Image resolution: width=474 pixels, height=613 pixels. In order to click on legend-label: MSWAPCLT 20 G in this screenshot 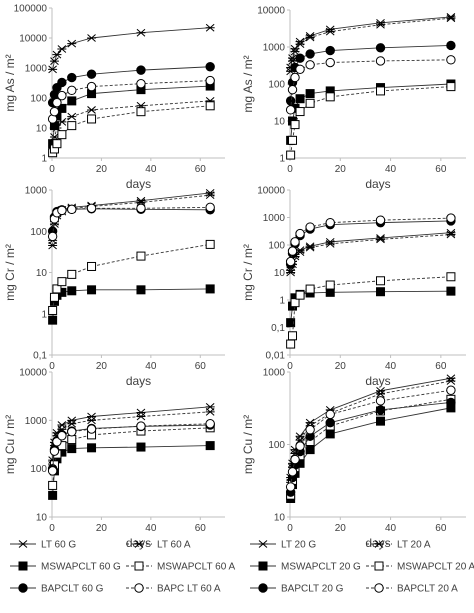, I will do `click(321, 567)`.